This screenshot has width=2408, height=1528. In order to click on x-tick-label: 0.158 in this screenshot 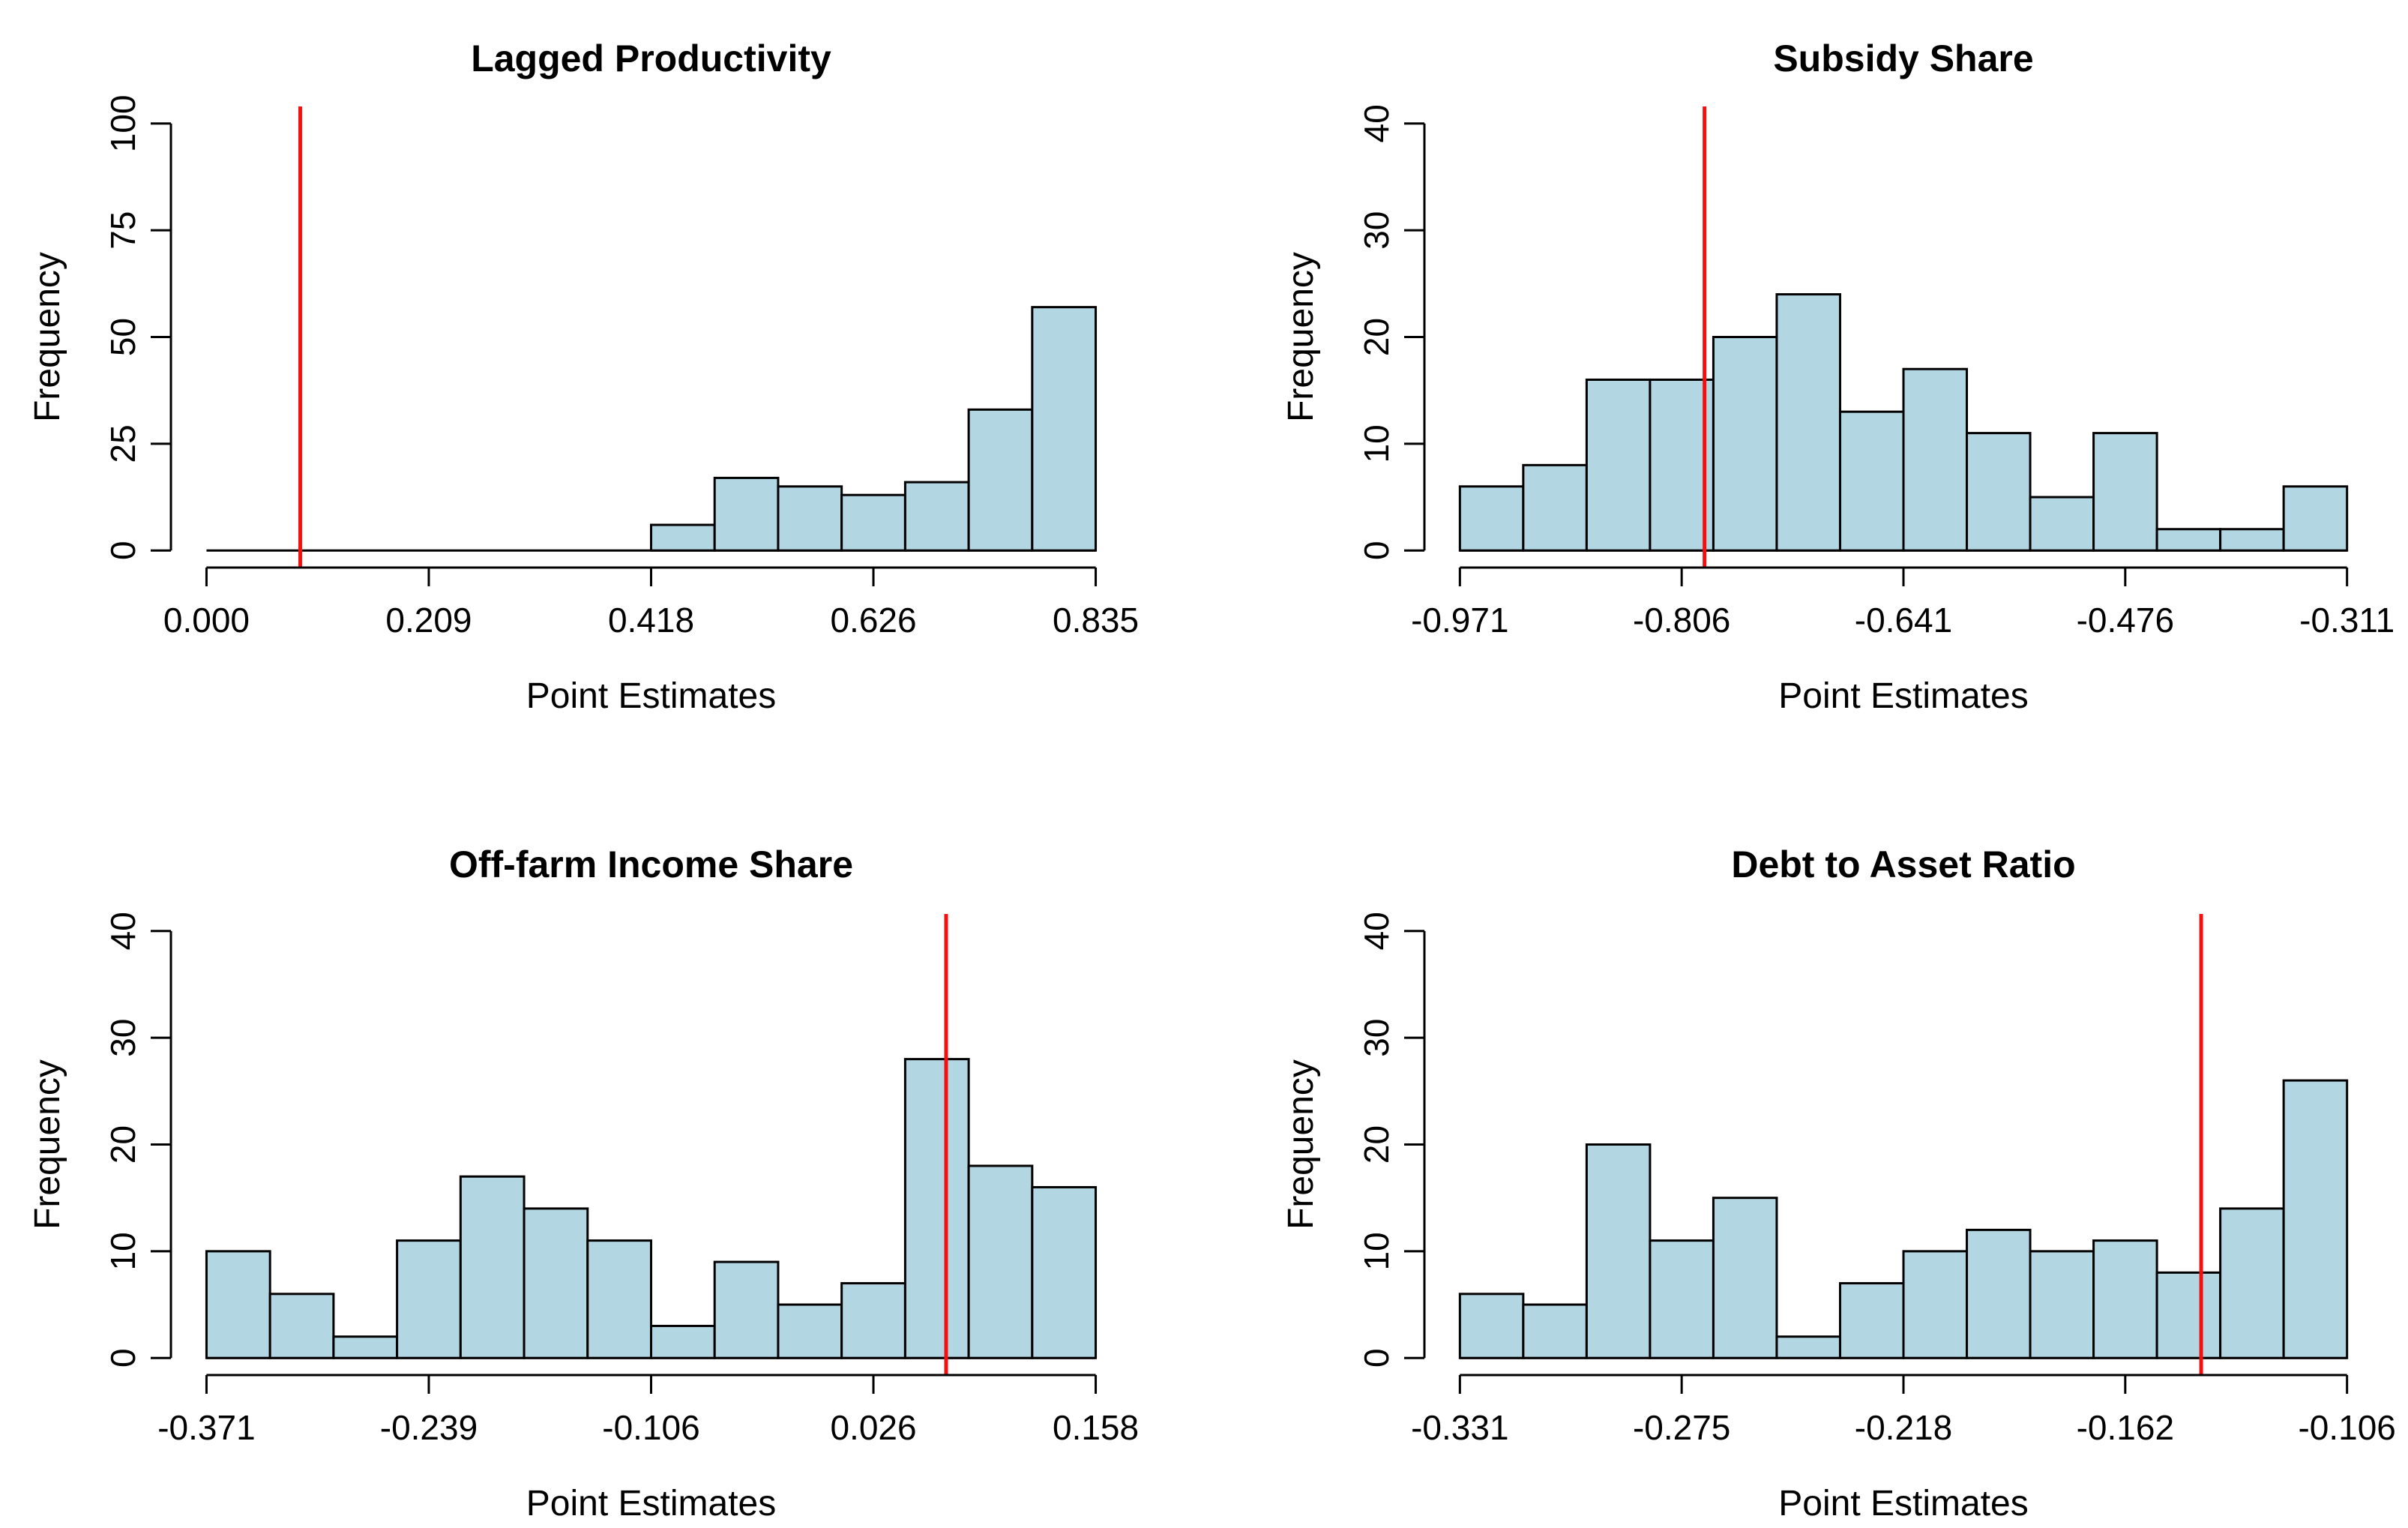, I will do `click(1096, 1427)`.